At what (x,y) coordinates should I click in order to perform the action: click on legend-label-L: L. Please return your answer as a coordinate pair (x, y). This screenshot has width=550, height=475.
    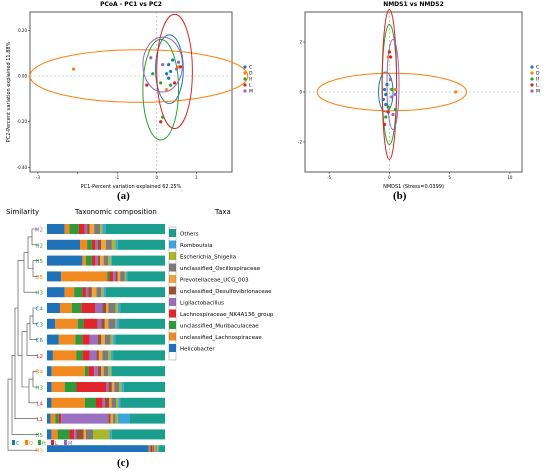
    Looking at the image, I should click on (537, 86).